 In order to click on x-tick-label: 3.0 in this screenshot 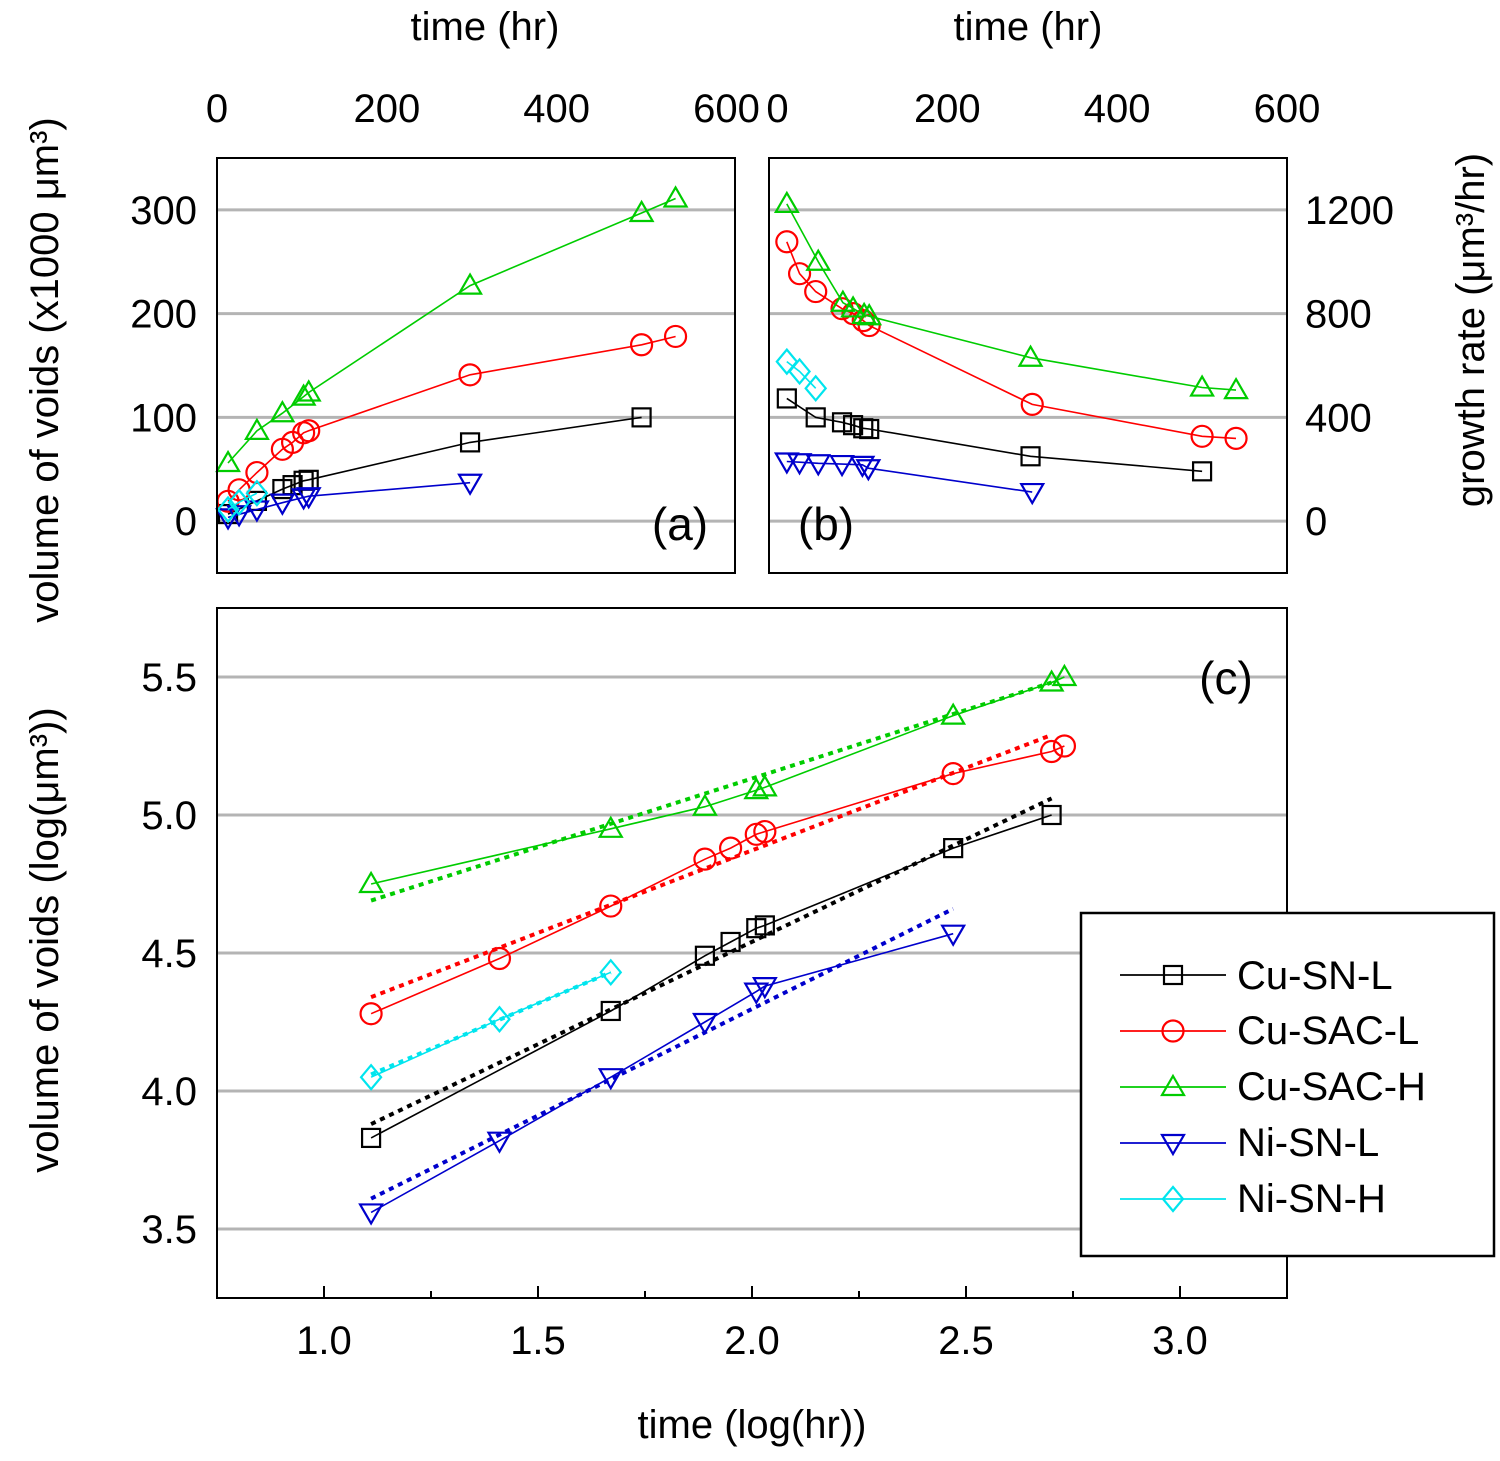, I will do `click(1180, 1341)`.